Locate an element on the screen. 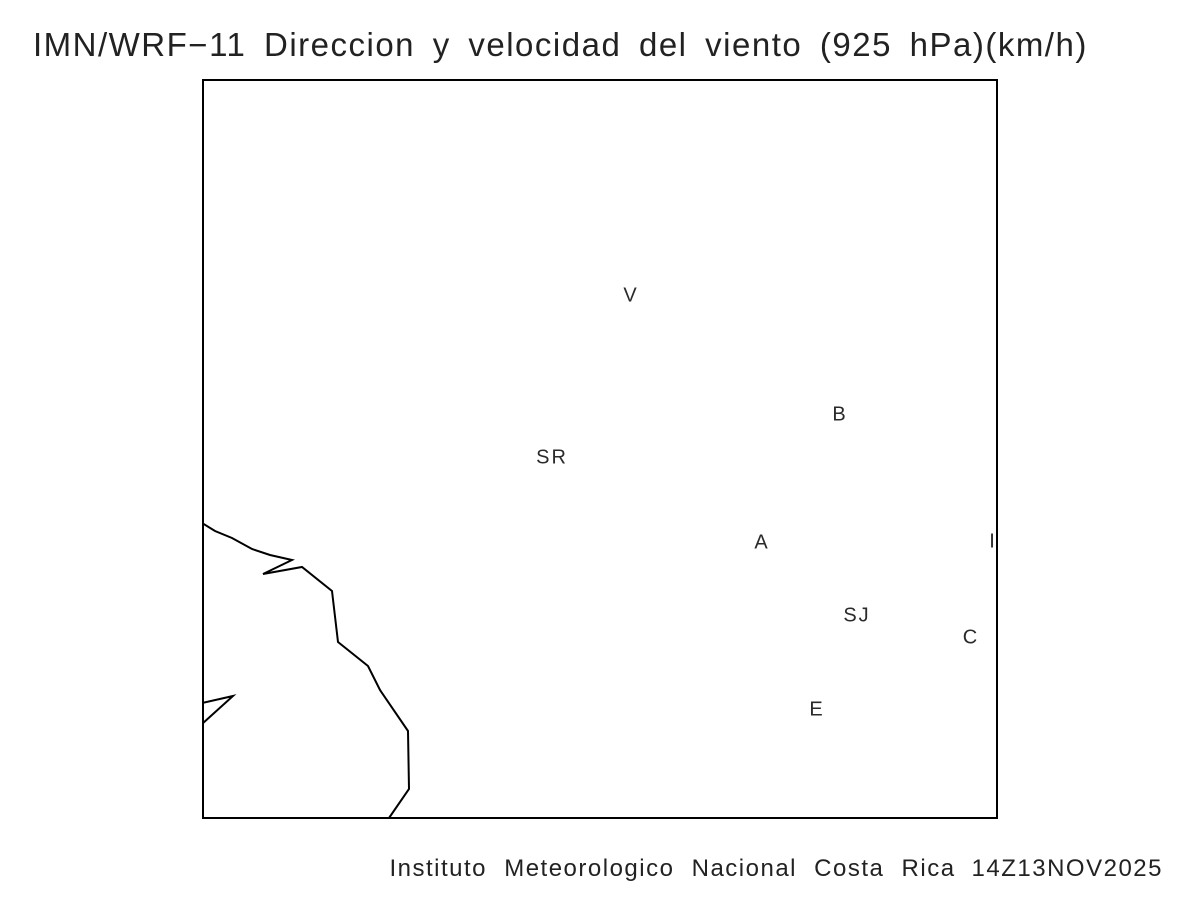 Image resolution: width=1200 pixels, height=900 pixels. station-label-sr: SR is located at coordinates (552, 457).